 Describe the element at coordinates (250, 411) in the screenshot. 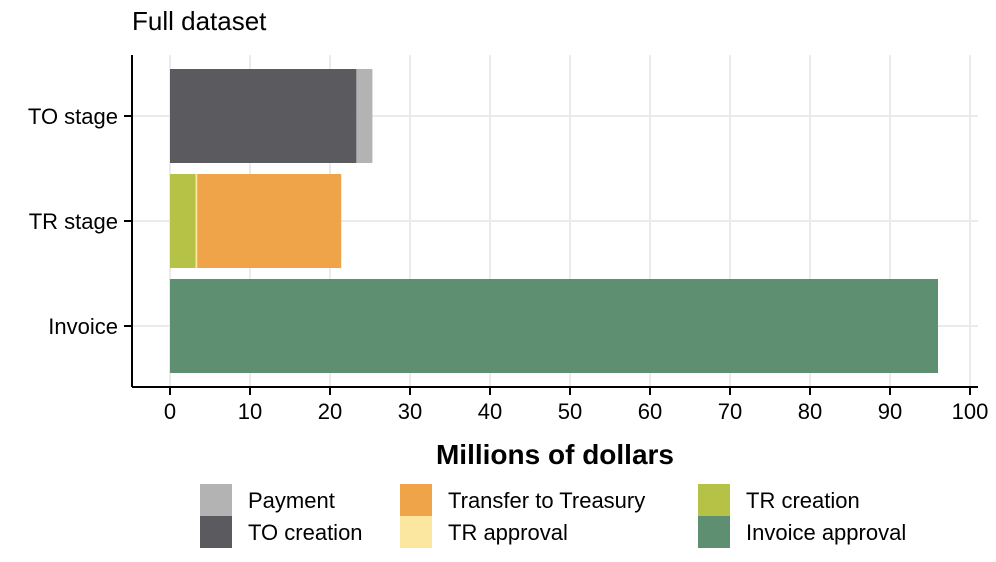

I see `x-tick-label: 10` at that location.